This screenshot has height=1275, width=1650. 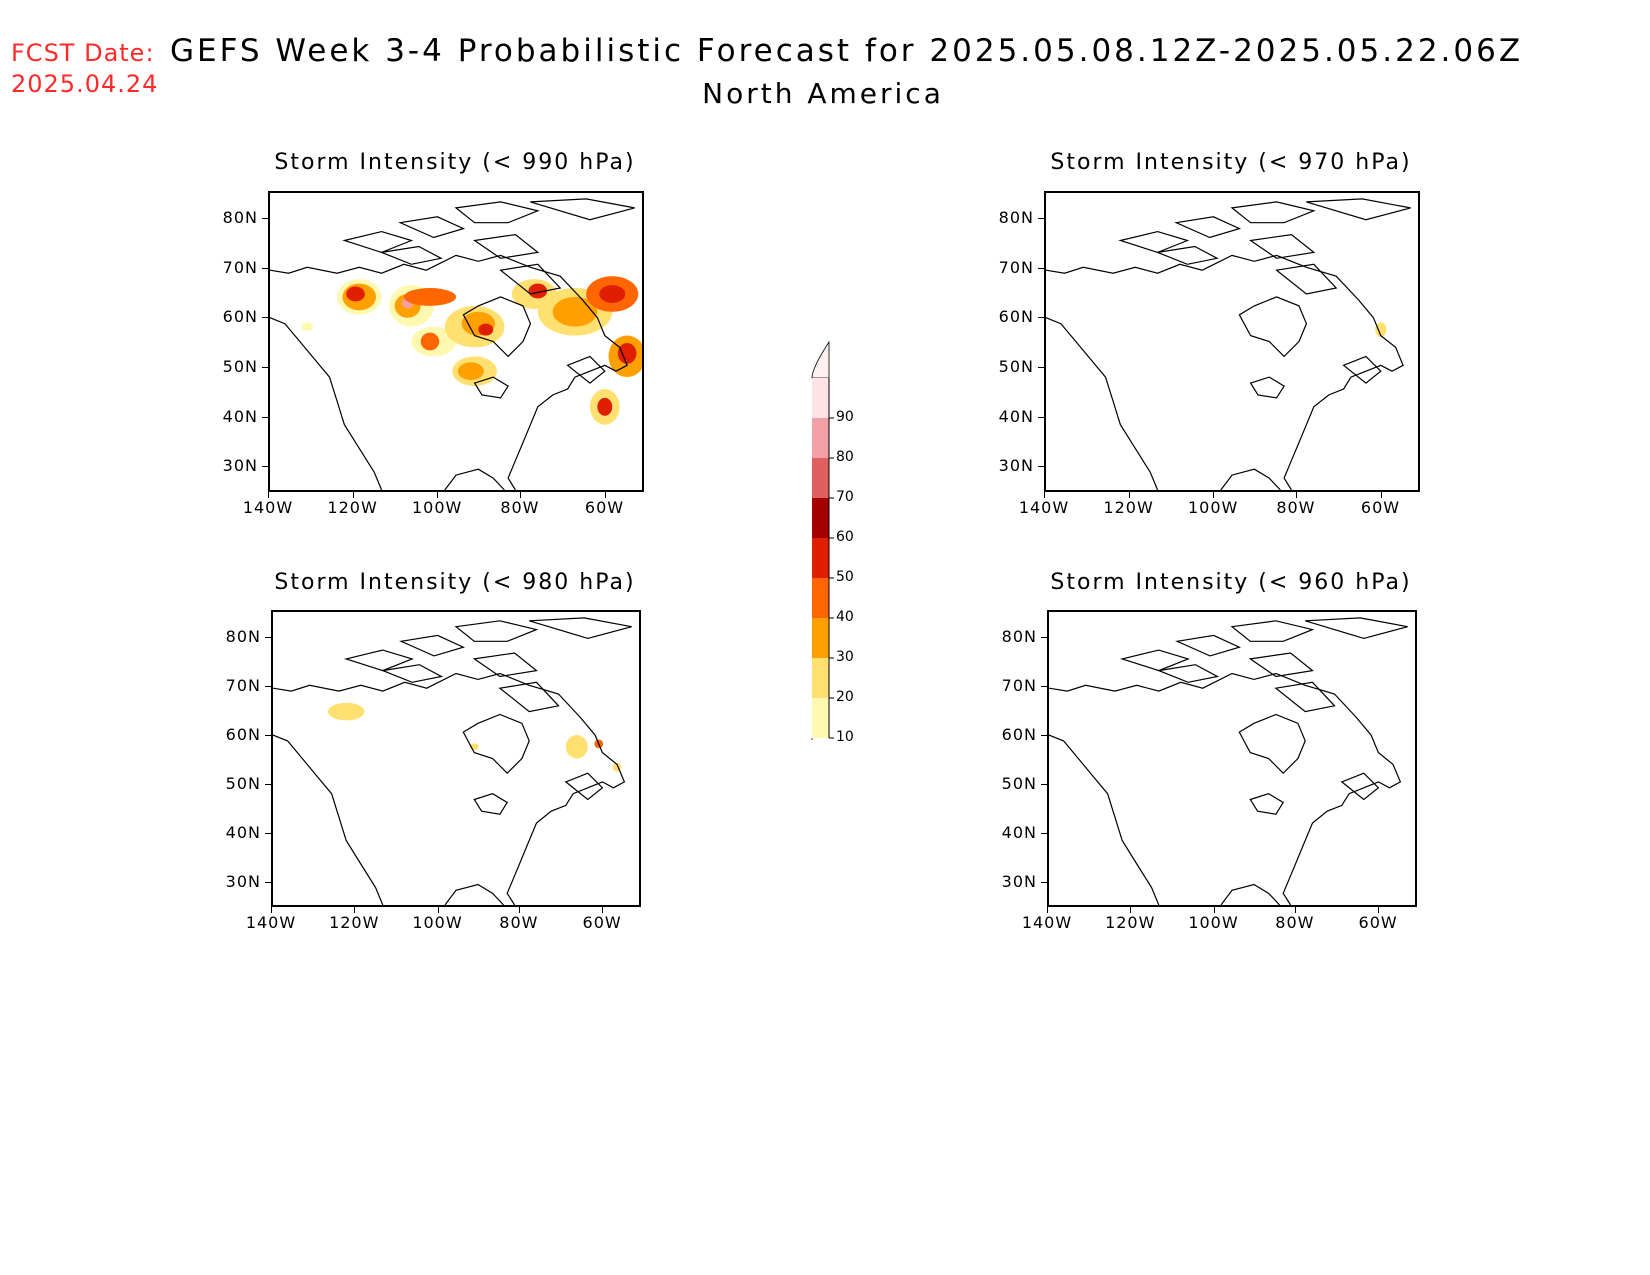 I want to click on colorbar-label: 10, so click(x=845, y=737).